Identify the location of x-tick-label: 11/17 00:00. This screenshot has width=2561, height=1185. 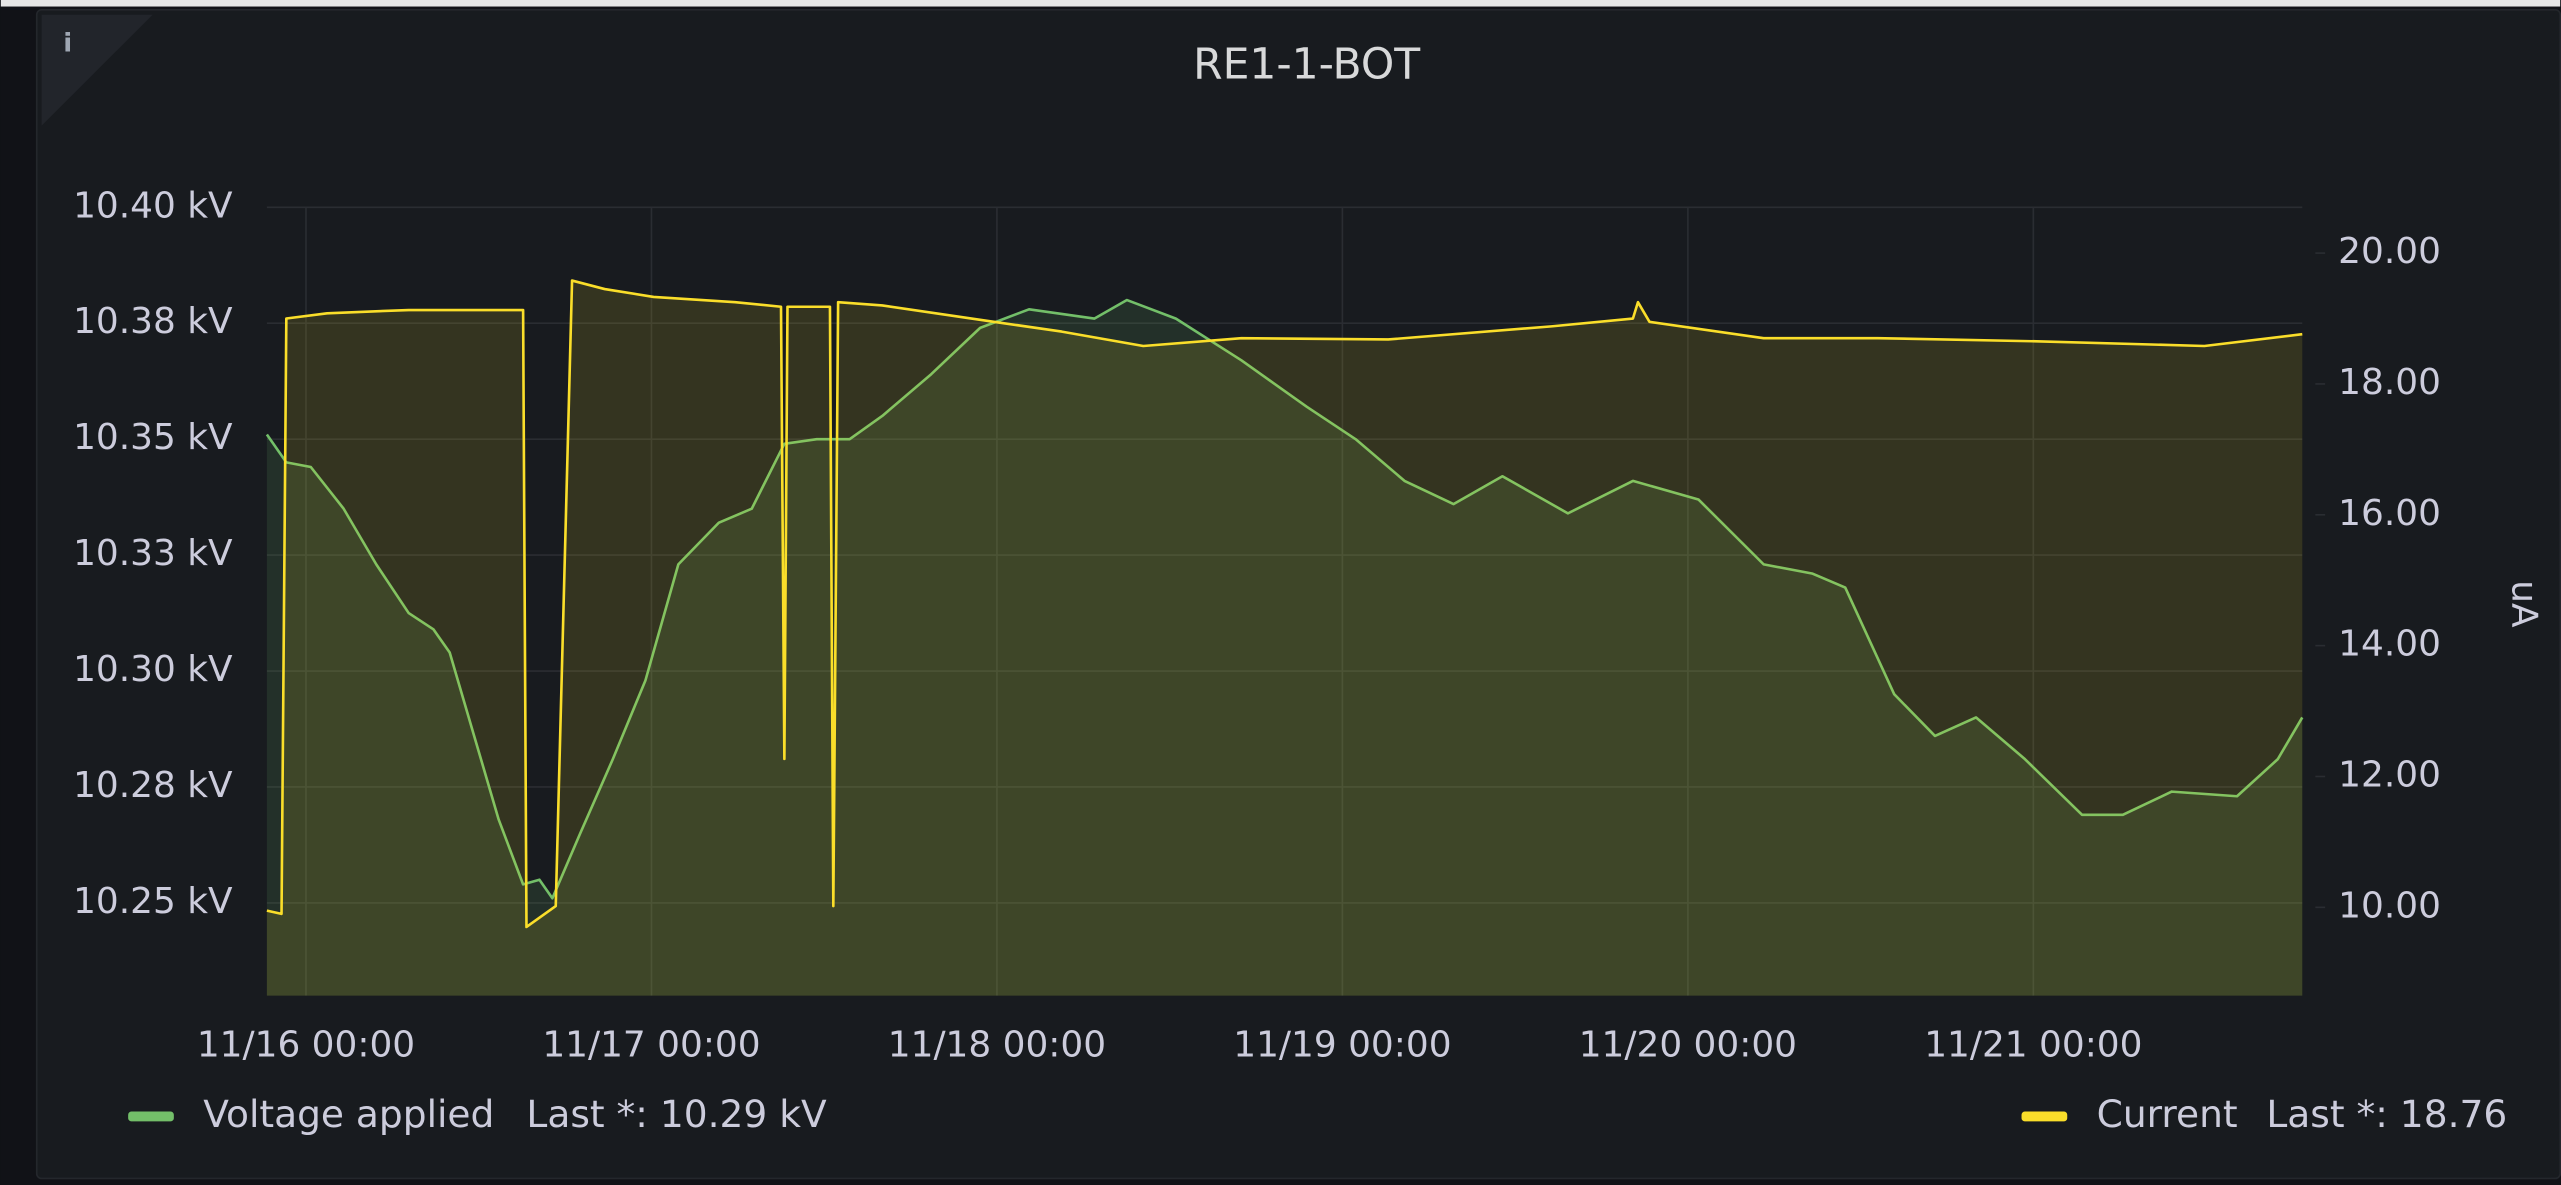
(651, 1044).